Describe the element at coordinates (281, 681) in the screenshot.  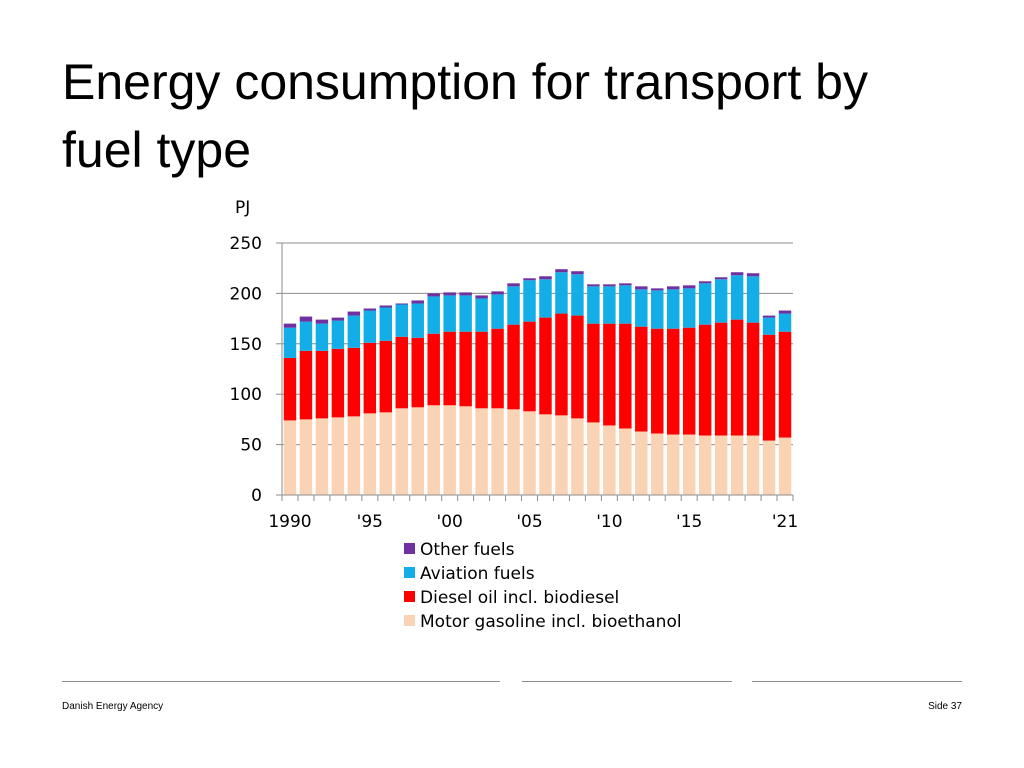
I see `footer-divider-left` at that location.